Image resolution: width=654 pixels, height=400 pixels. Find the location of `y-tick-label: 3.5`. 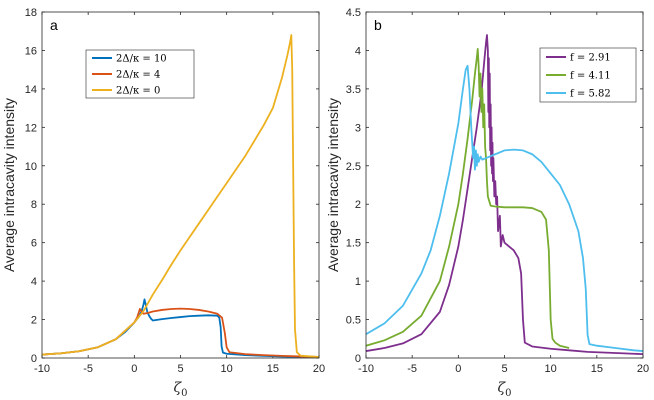

y-tick-label: 3.5 is located at coordinates (353, 90).